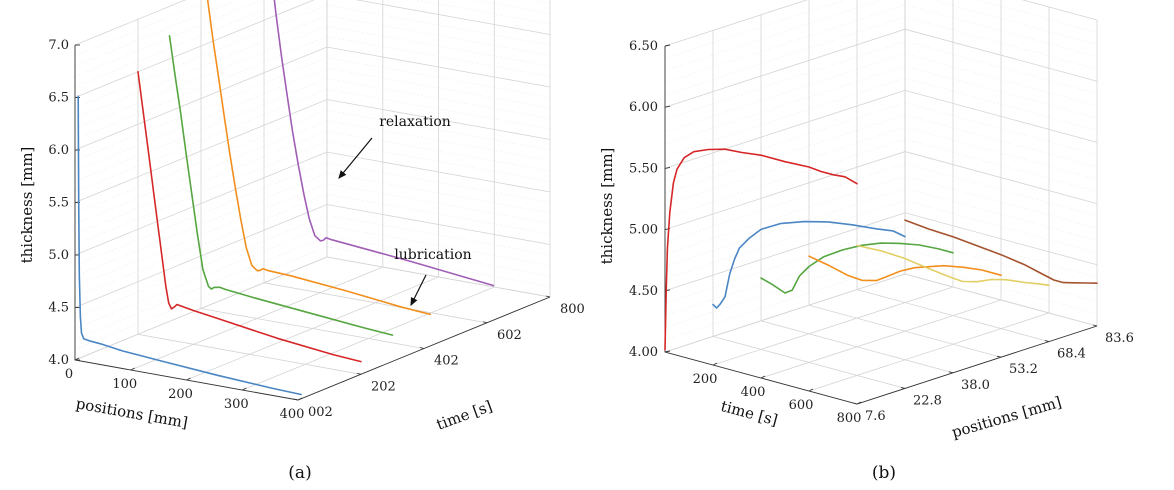  Describe the element at coordinates (415, 122) in the screenshot. I see `annotation-relaxation: relaxation` at that location.